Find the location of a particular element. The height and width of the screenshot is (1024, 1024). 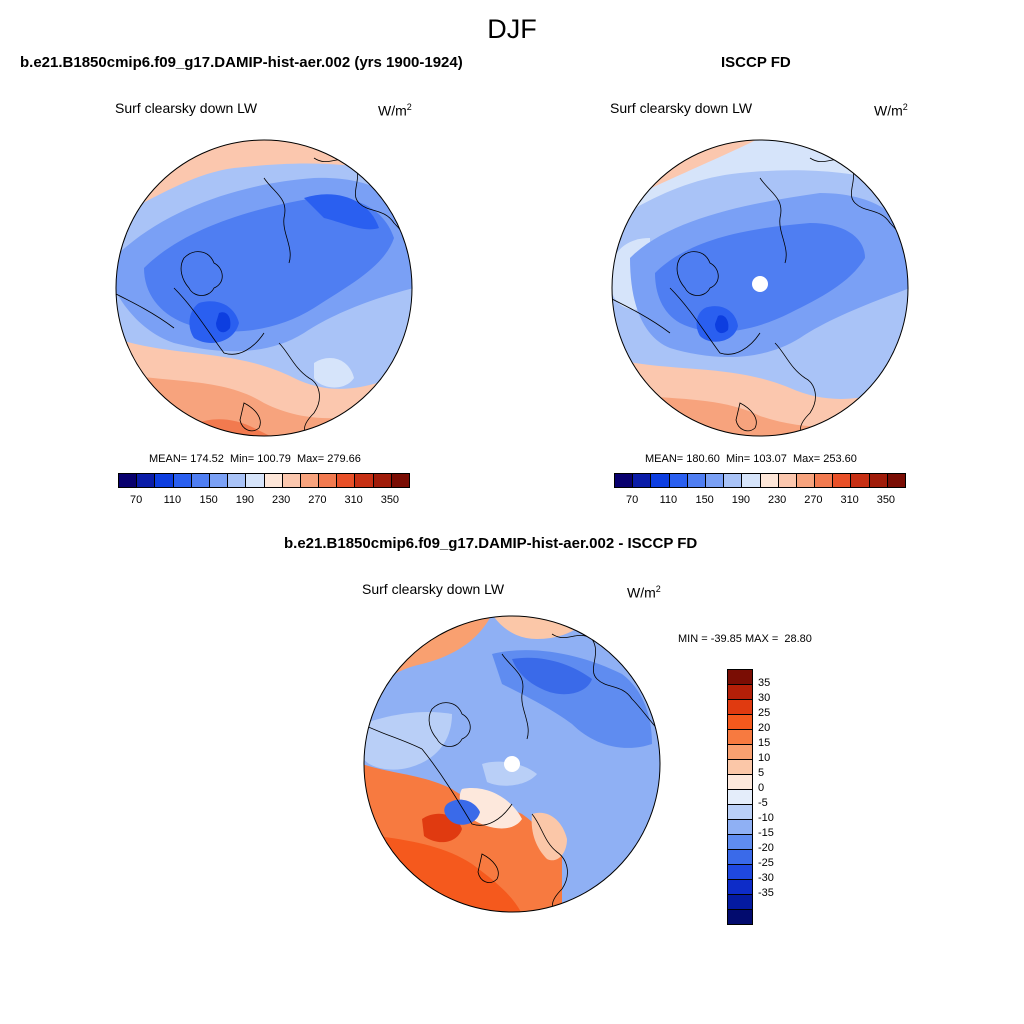

colorbar-tick-label: 30 is located at coordinates (764, 698).